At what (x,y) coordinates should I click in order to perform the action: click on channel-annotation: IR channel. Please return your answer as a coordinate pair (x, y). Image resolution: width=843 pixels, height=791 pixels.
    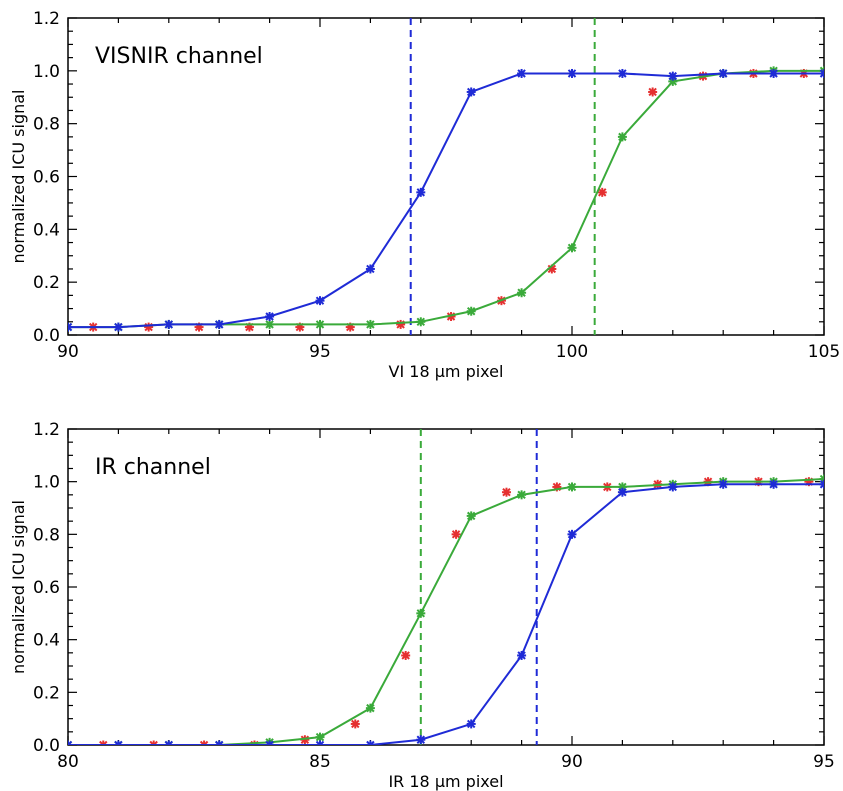
    Looking at the image, I should click on (153, 467).